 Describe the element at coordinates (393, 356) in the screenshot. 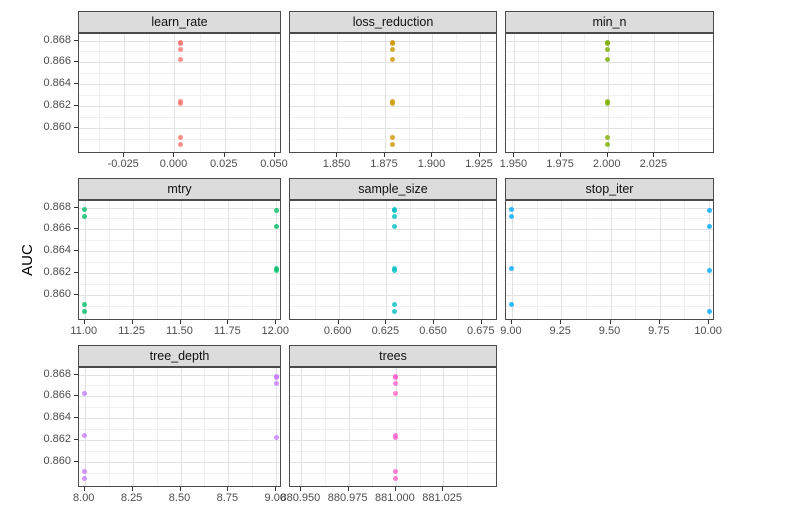

I see `facet-strip-trees: trees` at that location.